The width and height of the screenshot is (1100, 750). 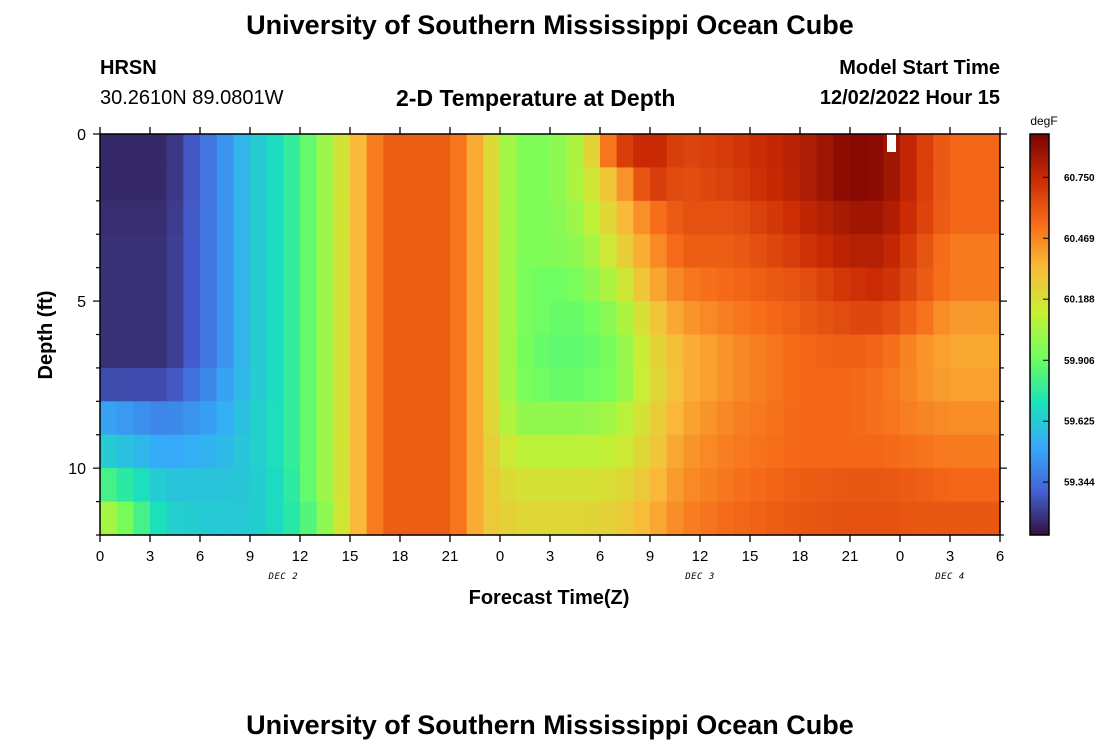 What do you see at coordinates (283, 577) in the screenshot?
I see `date-label: DEC 2` at bounding box center [283, 577].